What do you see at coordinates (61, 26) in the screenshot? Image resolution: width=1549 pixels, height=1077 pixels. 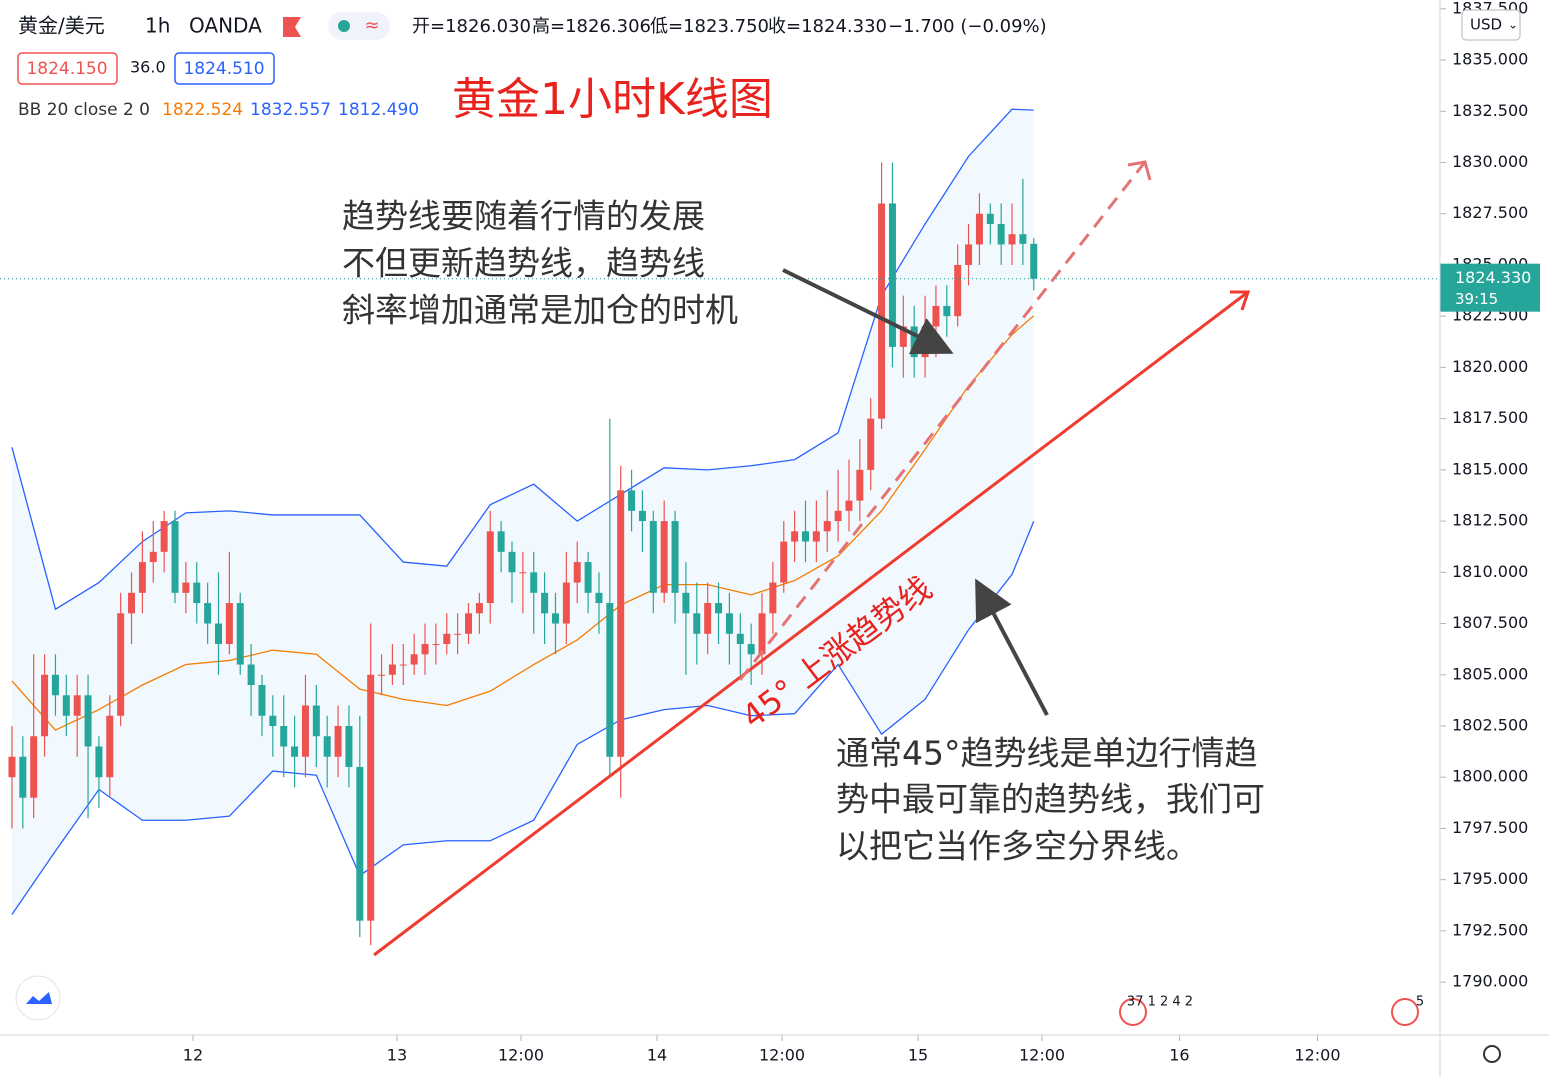 I see `symbol: 黄金/美元` at bounding box center [61, 26].